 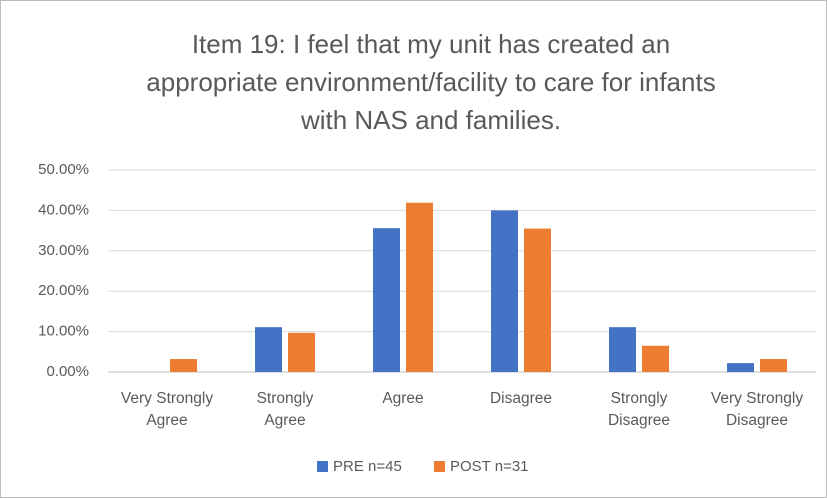 I want to click on legend-label: PRE n=45, so click(x=367, y=466).